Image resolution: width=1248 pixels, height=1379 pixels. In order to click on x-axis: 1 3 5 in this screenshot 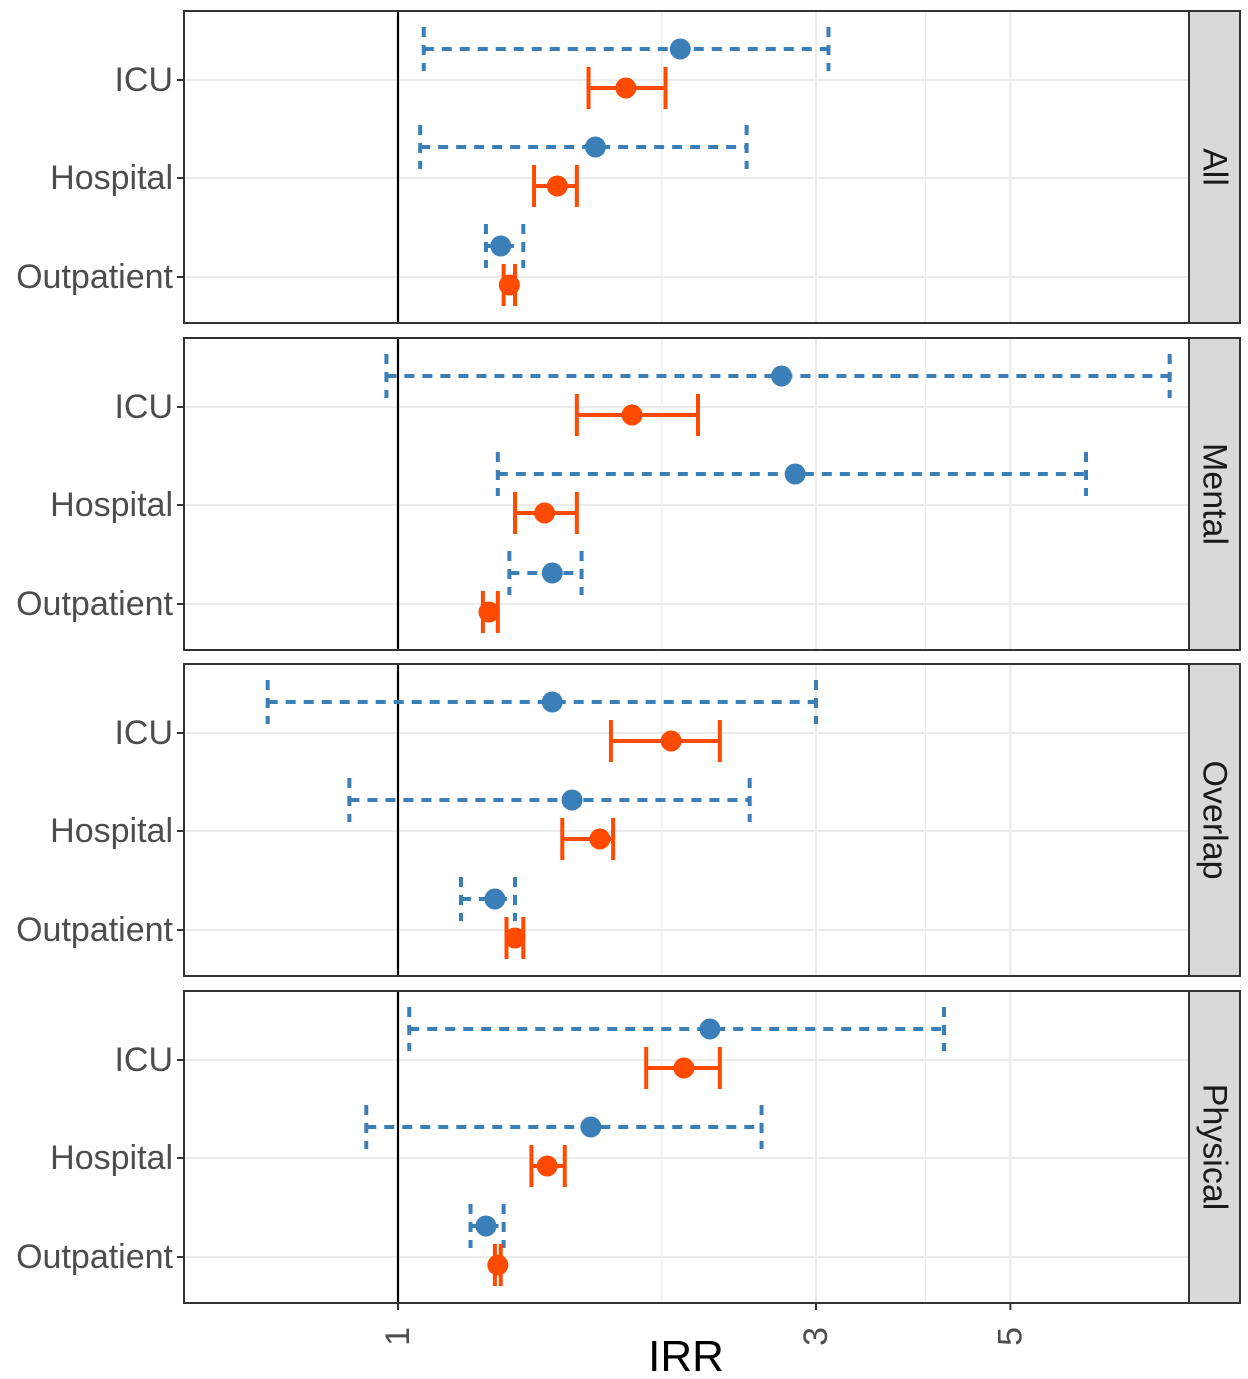, I will do `click(704, 1324)`.